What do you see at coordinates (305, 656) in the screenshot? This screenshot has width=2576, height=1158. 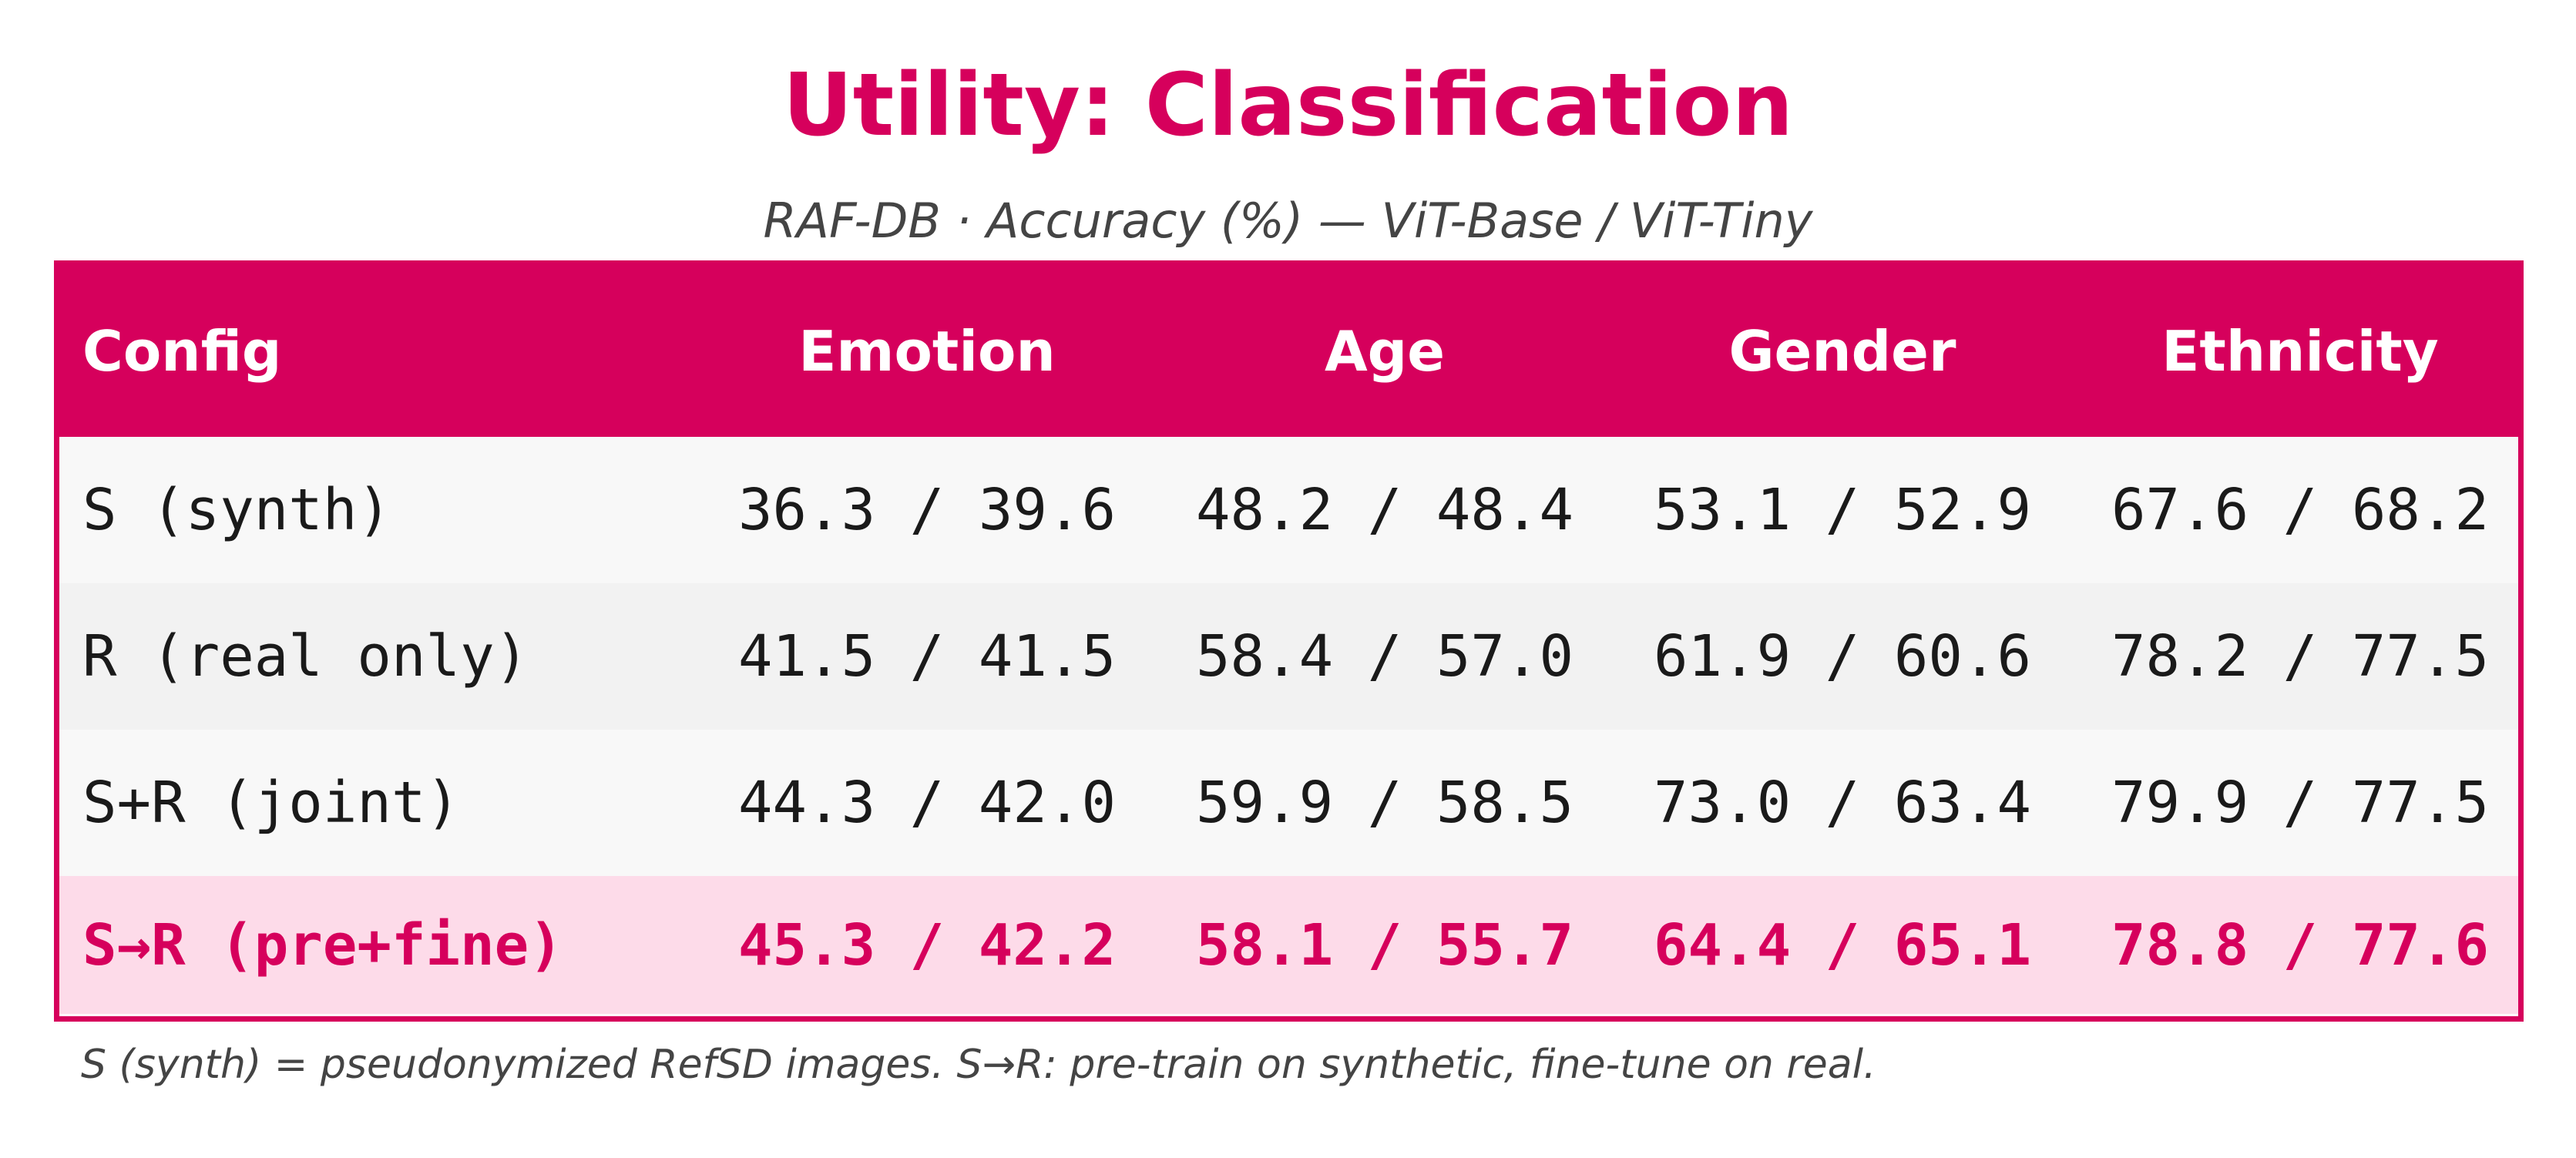 I see `config-cell: R (real only)` at bounding box center [305, 656].